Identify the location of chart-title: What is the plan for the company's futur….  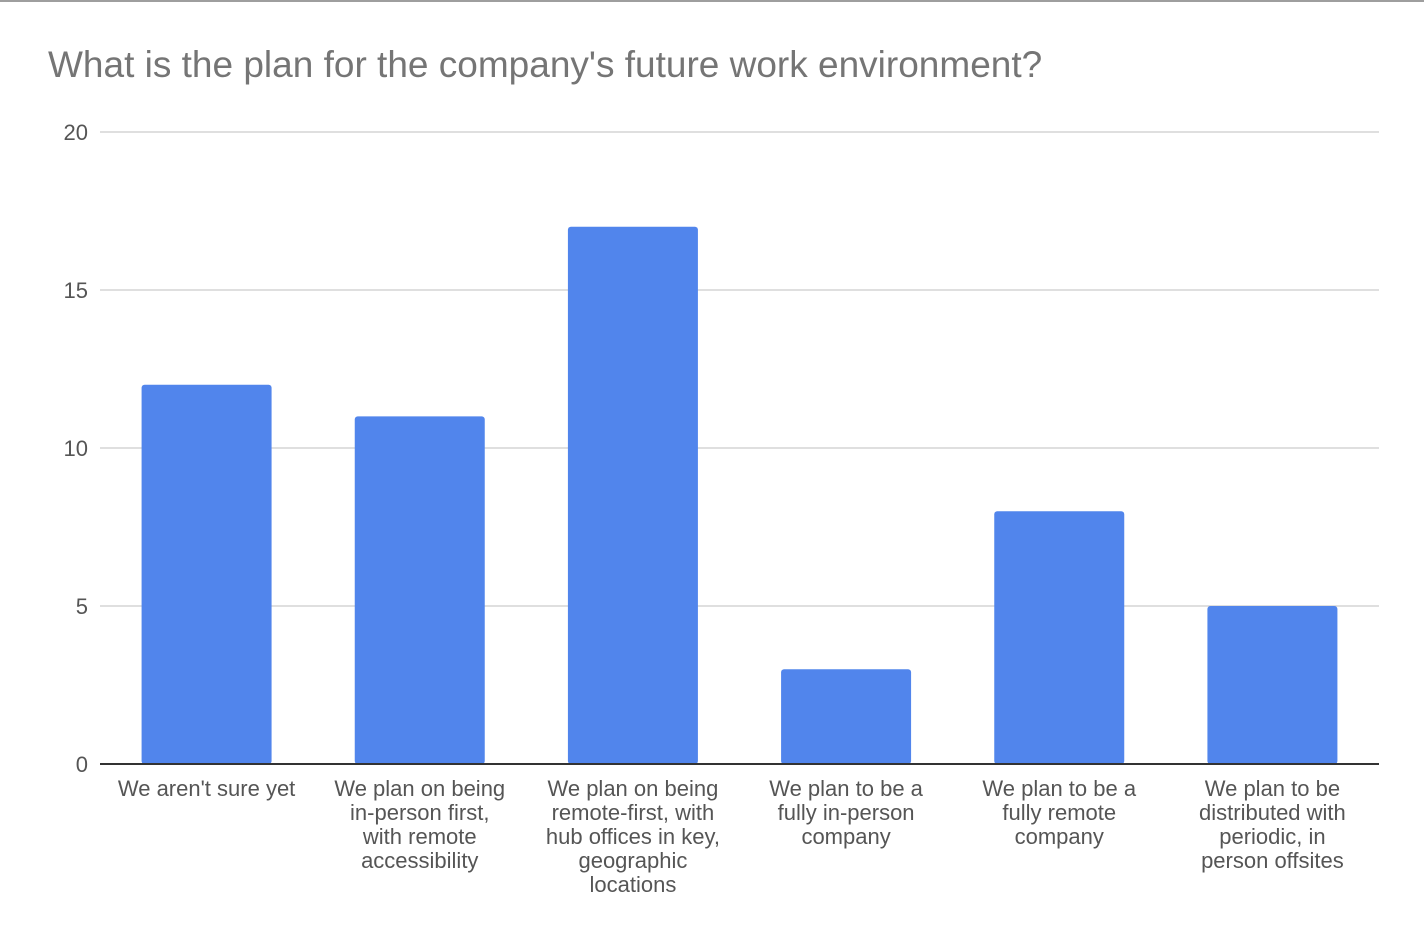
(545, 64).